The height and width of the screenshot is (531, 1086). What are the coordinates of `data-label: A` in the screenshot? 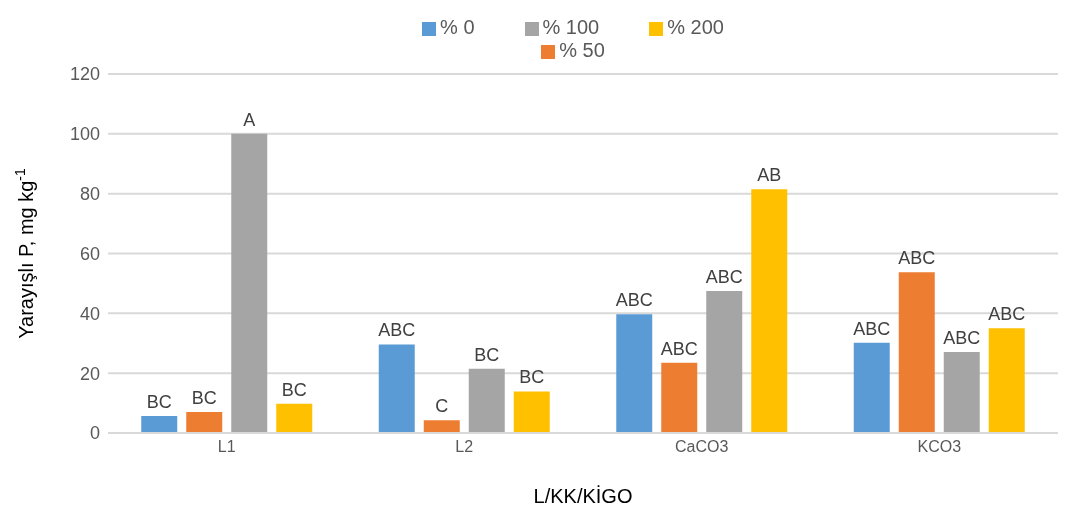 It's located at (249, 119).